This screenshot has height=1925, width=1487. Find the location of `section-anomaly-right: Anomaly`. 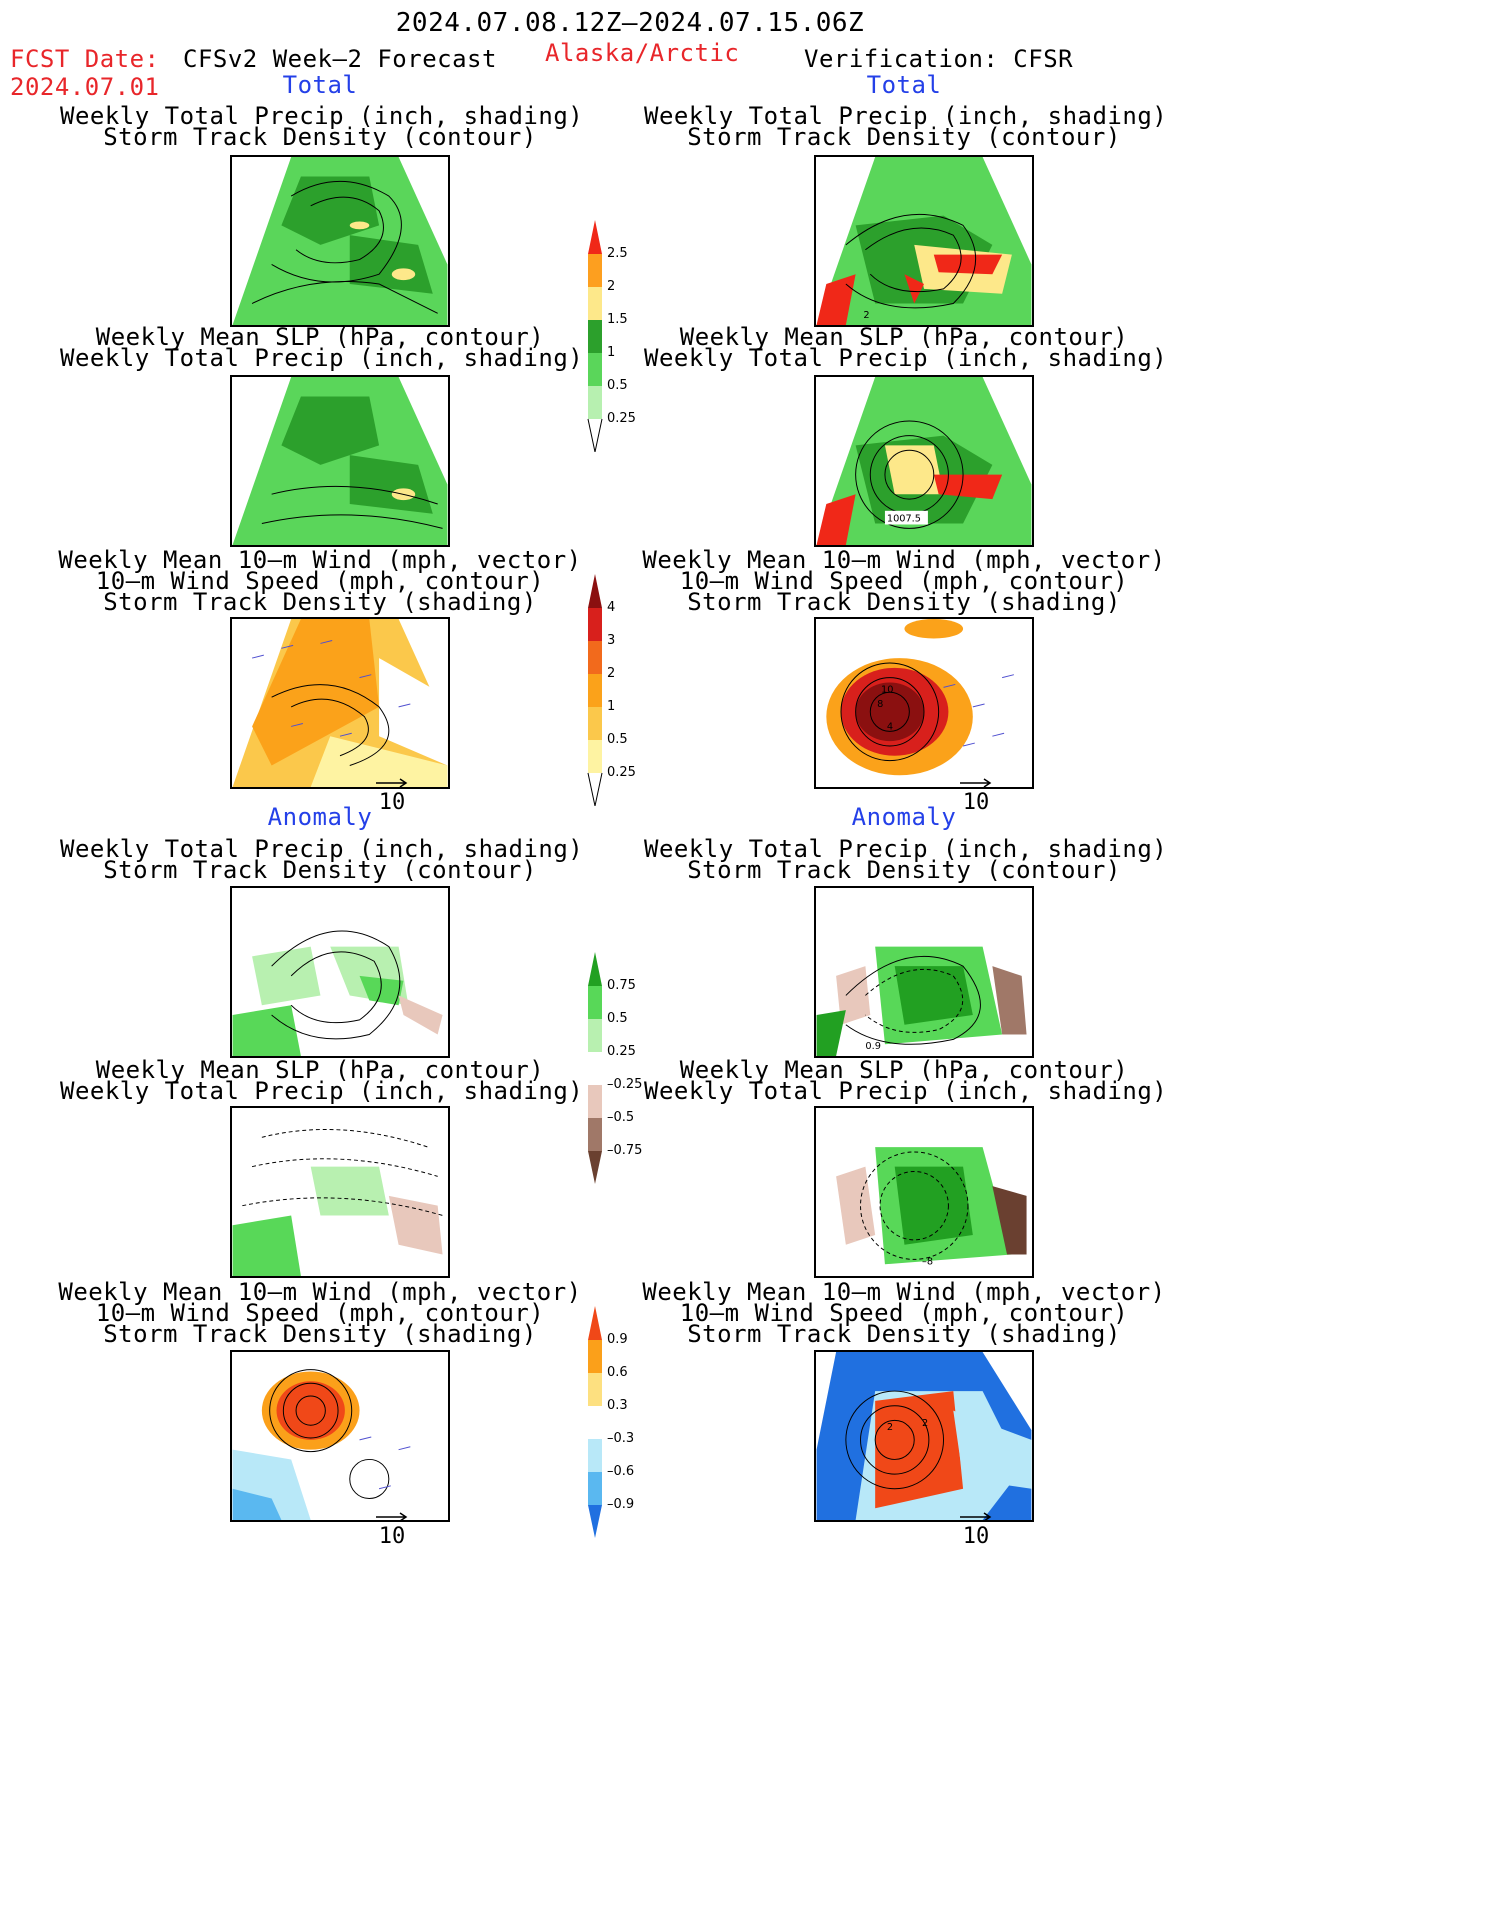

section-anomaly-right: Anomaly is located at coordinates (904, 817).